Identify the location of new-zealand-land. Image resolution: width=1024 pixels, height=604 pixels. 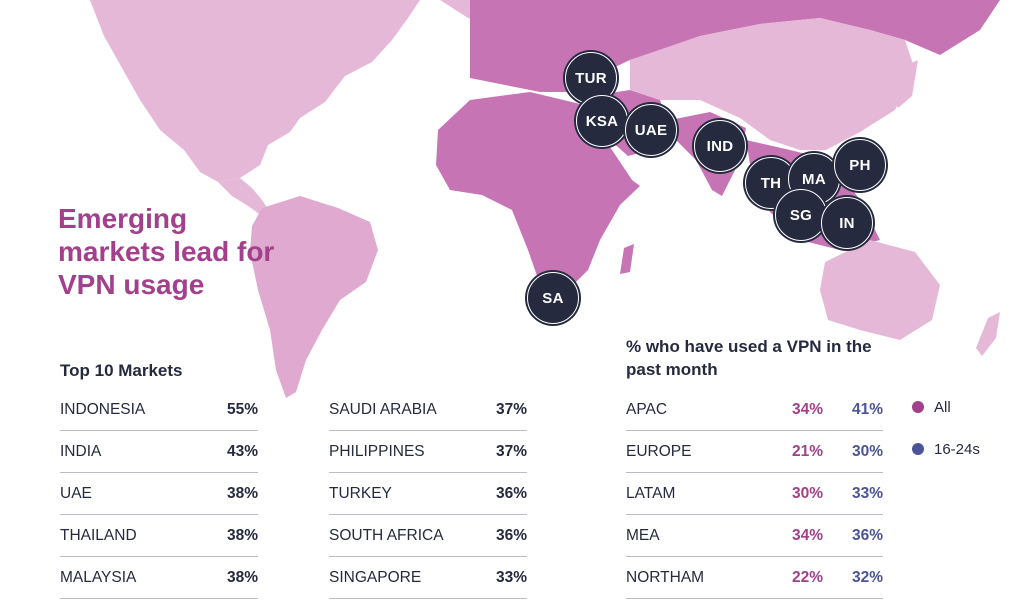
(988, 334).